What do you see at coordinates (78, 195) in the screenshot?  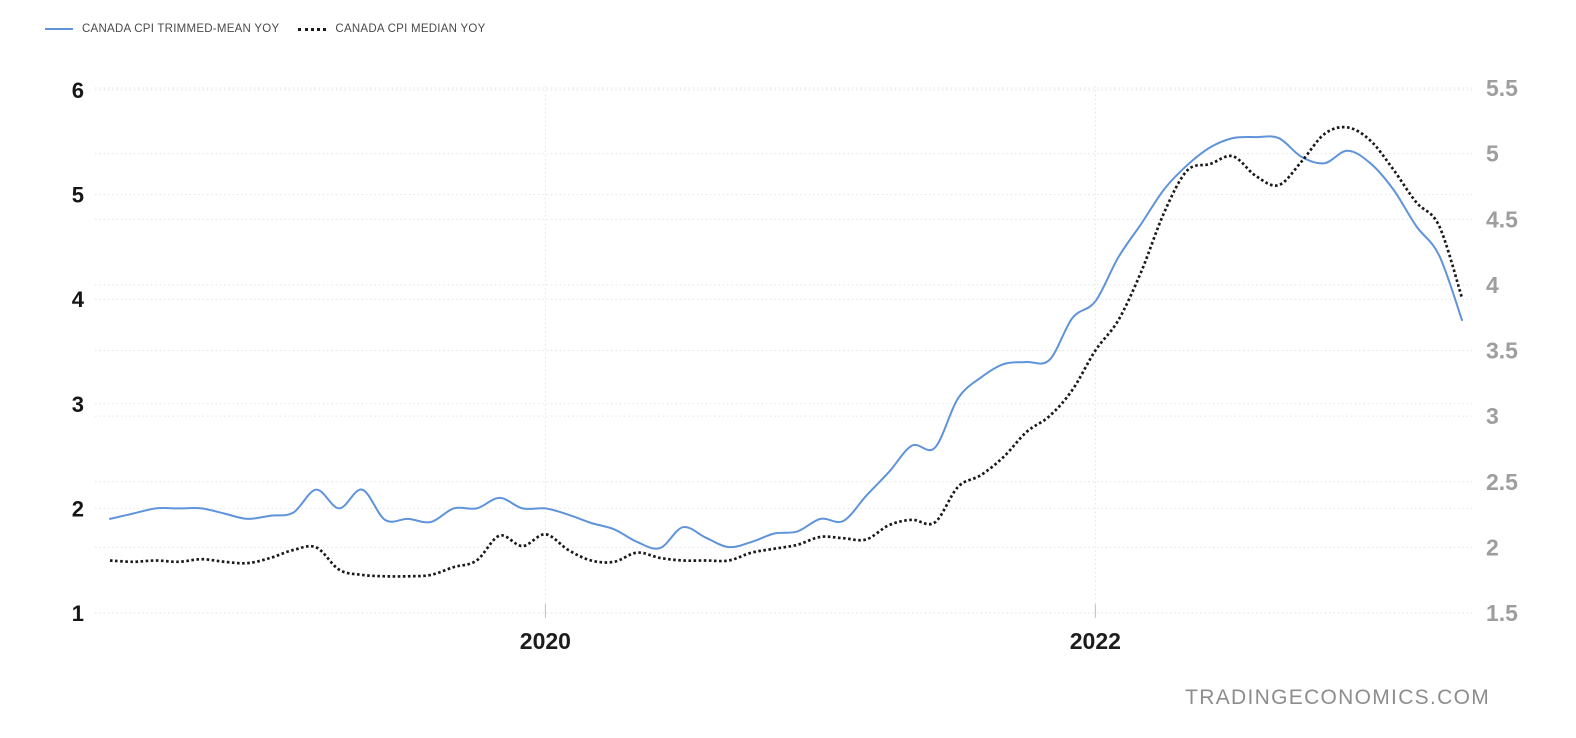 I see `left-axis-tick-label-5: 5` at bounding box center [78, 195].